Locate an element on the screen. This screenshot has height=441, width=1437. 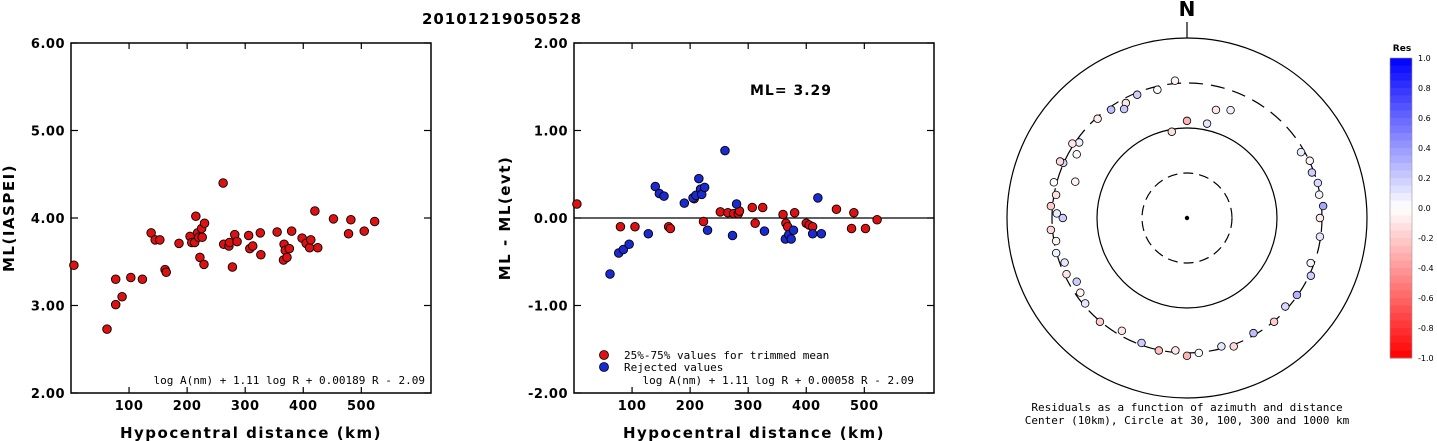
map-center is located at coordinates (1187, 218).